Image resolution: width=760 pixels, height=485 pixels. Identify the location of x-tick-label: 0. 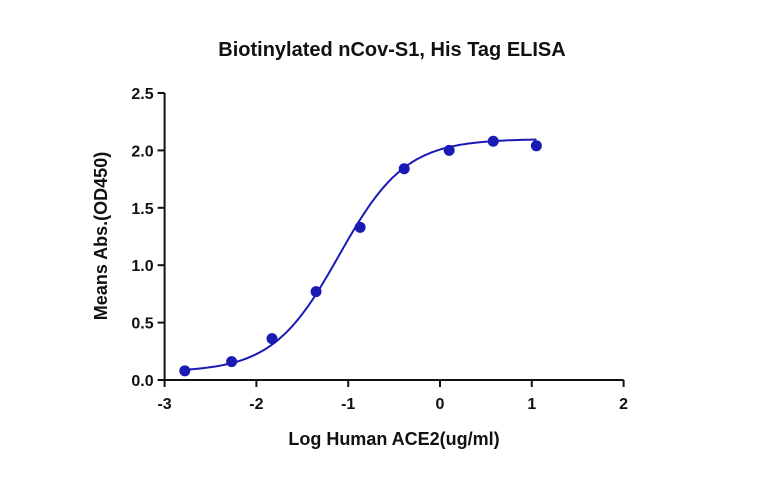
(440, 404).